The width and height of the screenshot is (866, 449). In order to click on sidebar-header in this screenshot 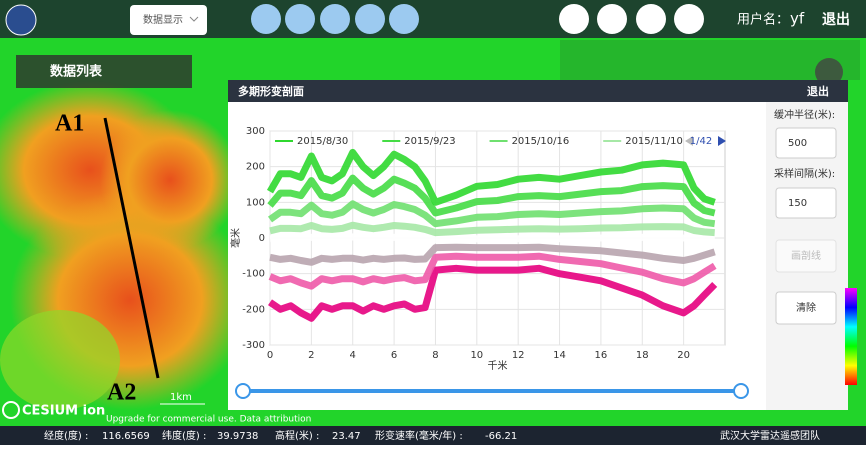, I will do `click(104, 71)`.